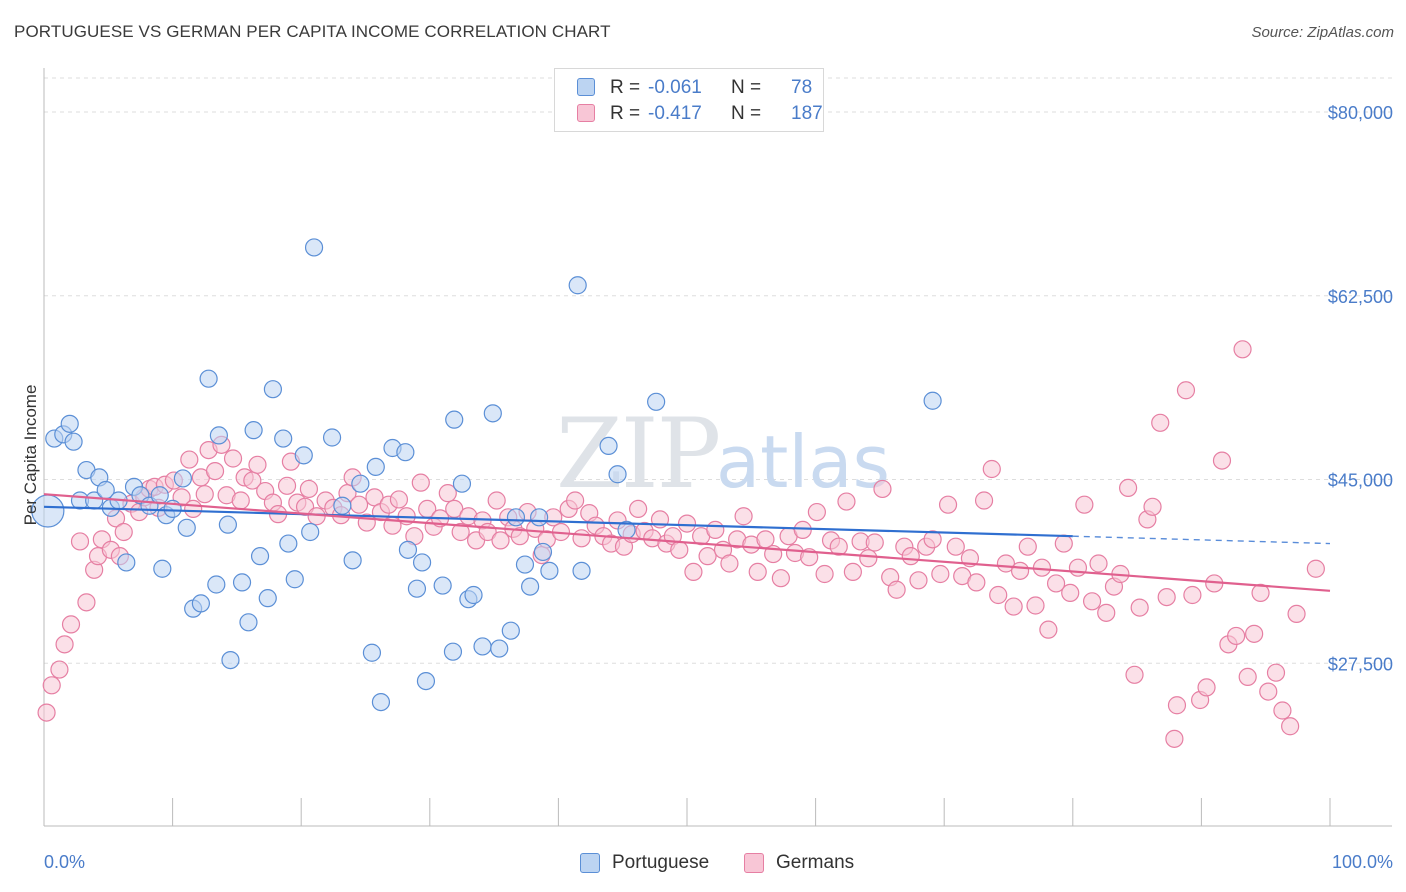 The image size is (1406, 892). What do you see at coordinates (802, 87) in the screenshot?
I see `legend-n-value: 78` at bounding box center [802, 87].